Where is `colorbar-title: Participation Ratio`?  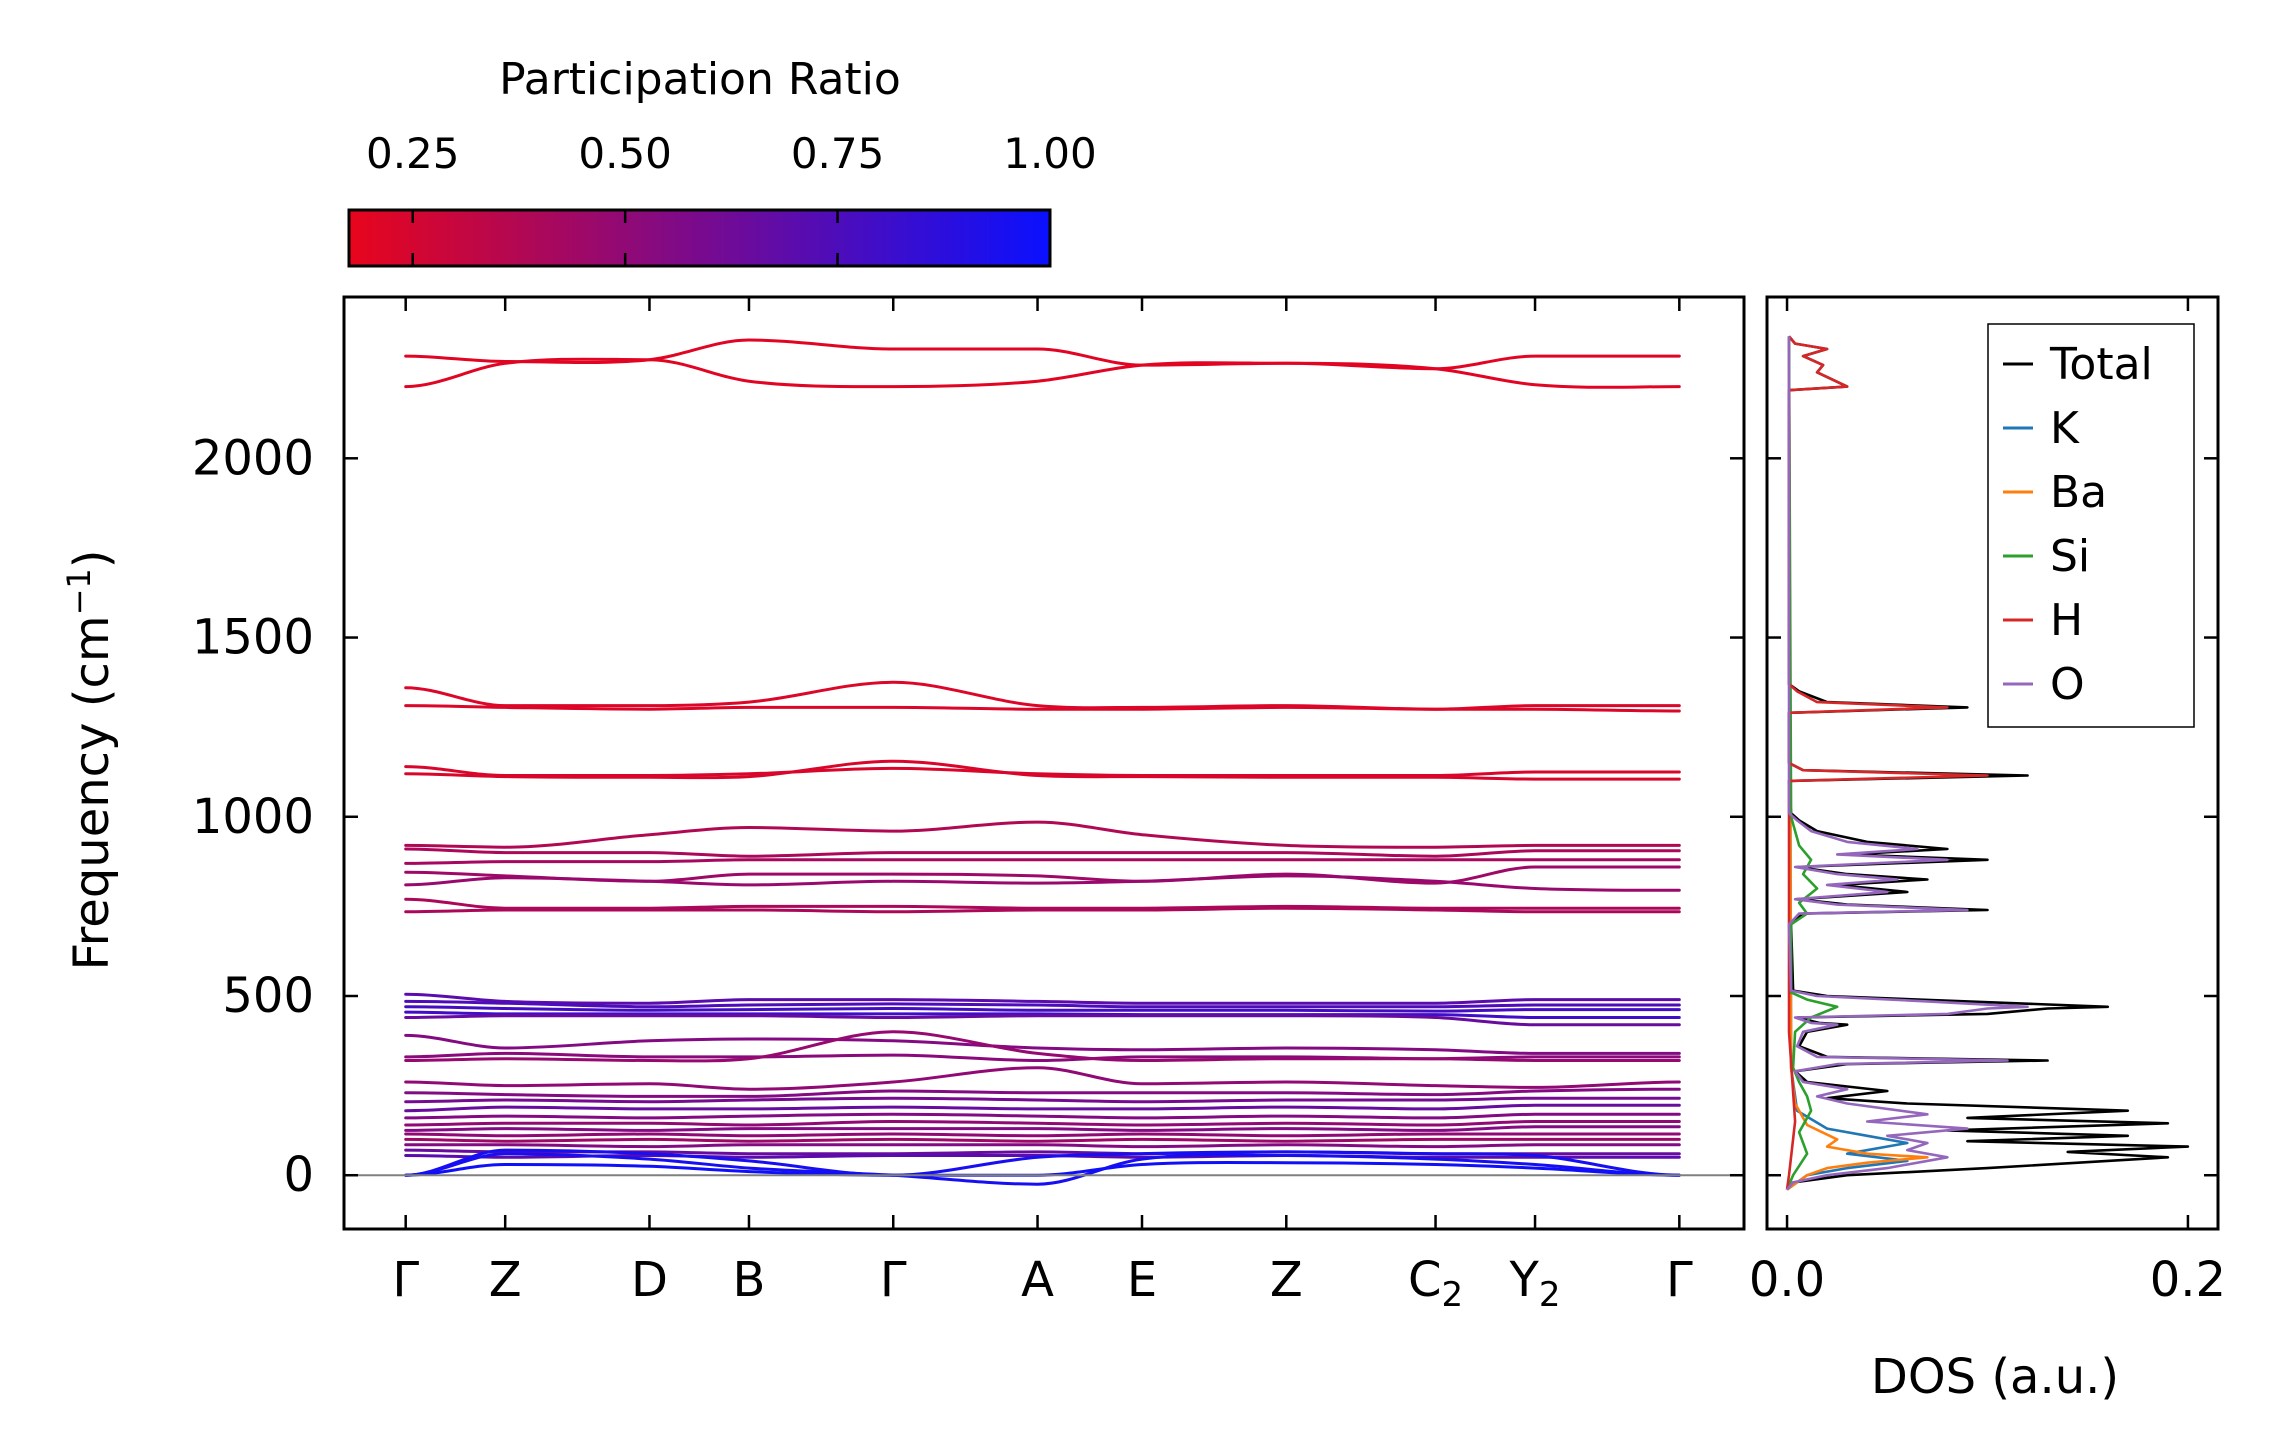
colorbar-title: Participation Ratio is located at coordinates (700, 79).